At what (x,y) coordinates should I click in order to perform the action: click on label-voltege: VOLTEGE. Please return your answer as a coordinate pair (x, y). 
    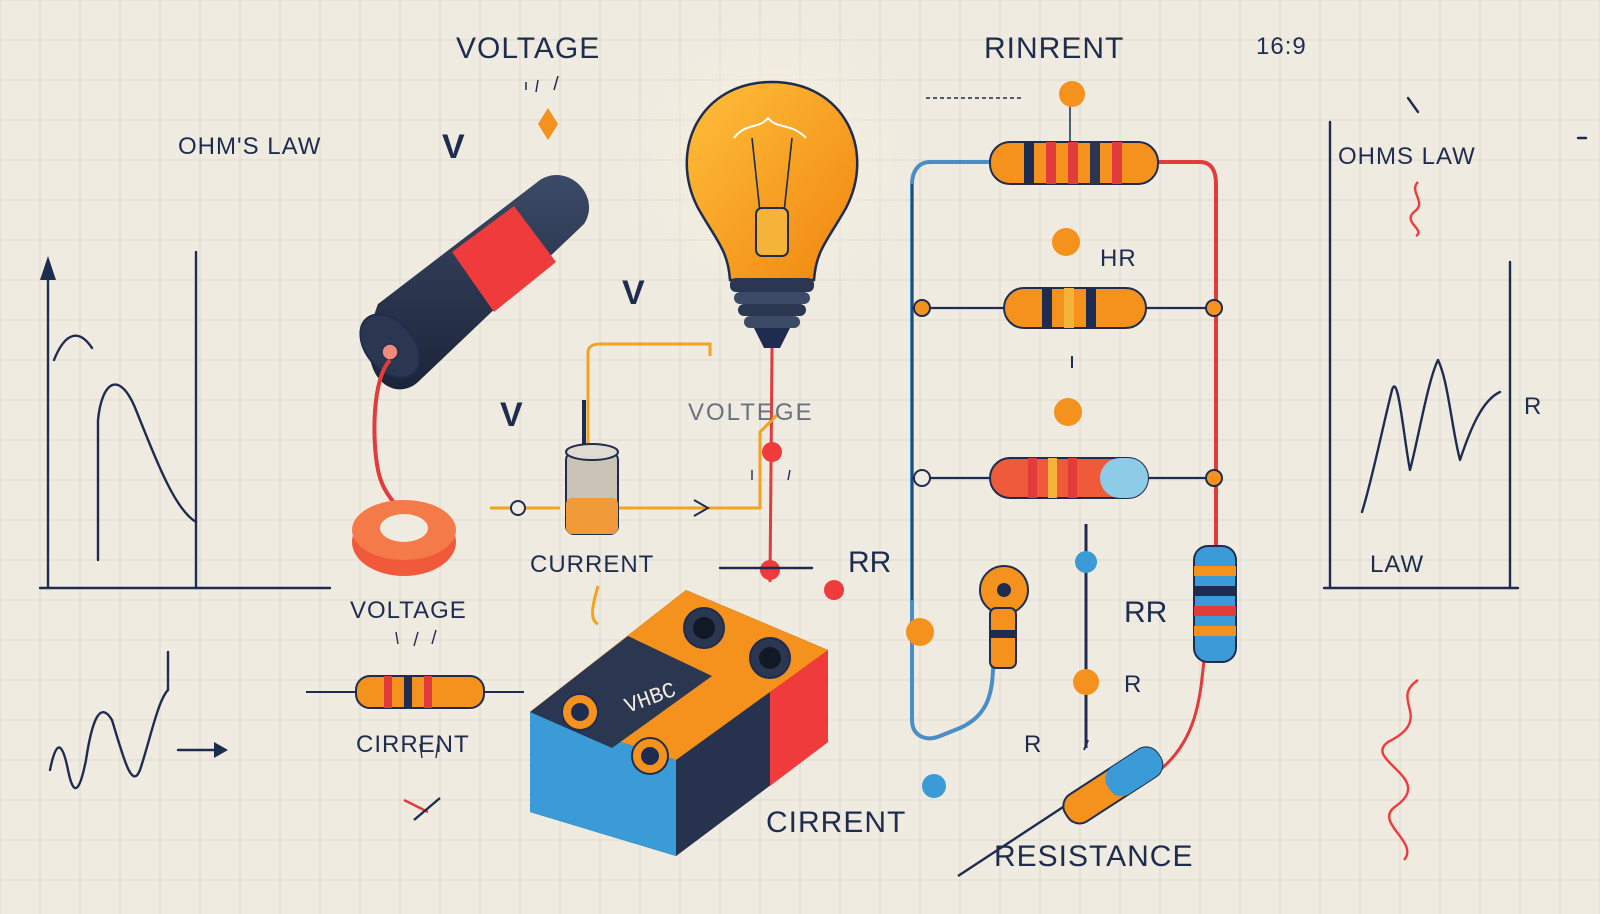
    Looking at the image, I should click on (751, 412).